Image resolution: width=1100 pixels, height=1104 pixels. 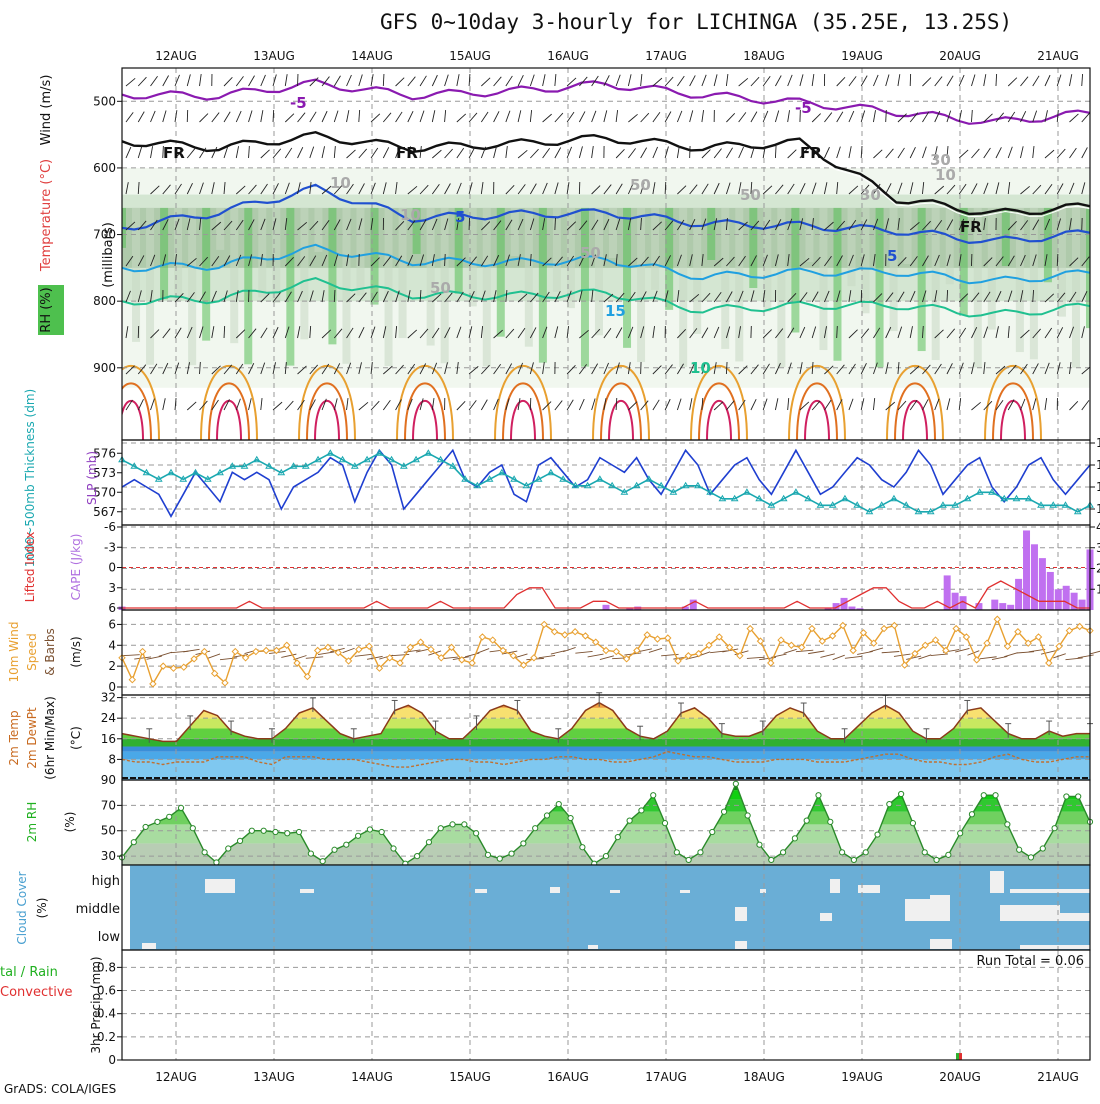 I want to click on temp-band, so click(x=606, y=743).